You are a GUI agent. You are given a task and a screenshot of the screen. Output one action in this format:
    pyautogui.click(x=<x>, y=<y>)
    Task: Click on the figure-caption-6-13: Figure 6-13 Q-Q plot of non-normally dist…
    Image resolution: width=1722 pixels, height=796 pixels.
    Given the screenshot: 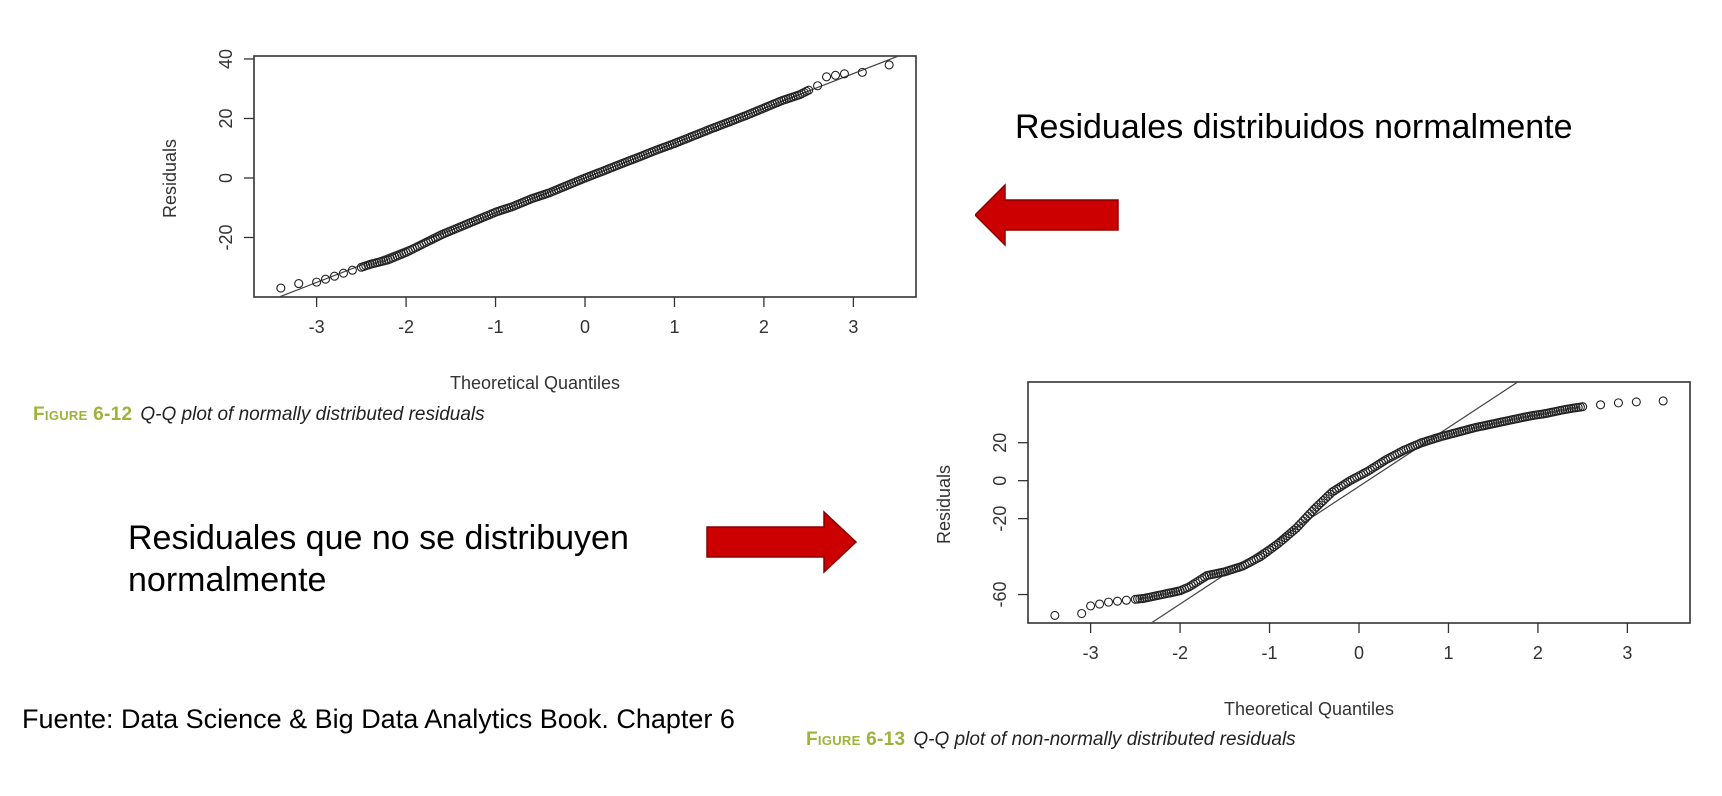 What is the action you would take?
    pyautogui.click(x=1051, y=740)
    